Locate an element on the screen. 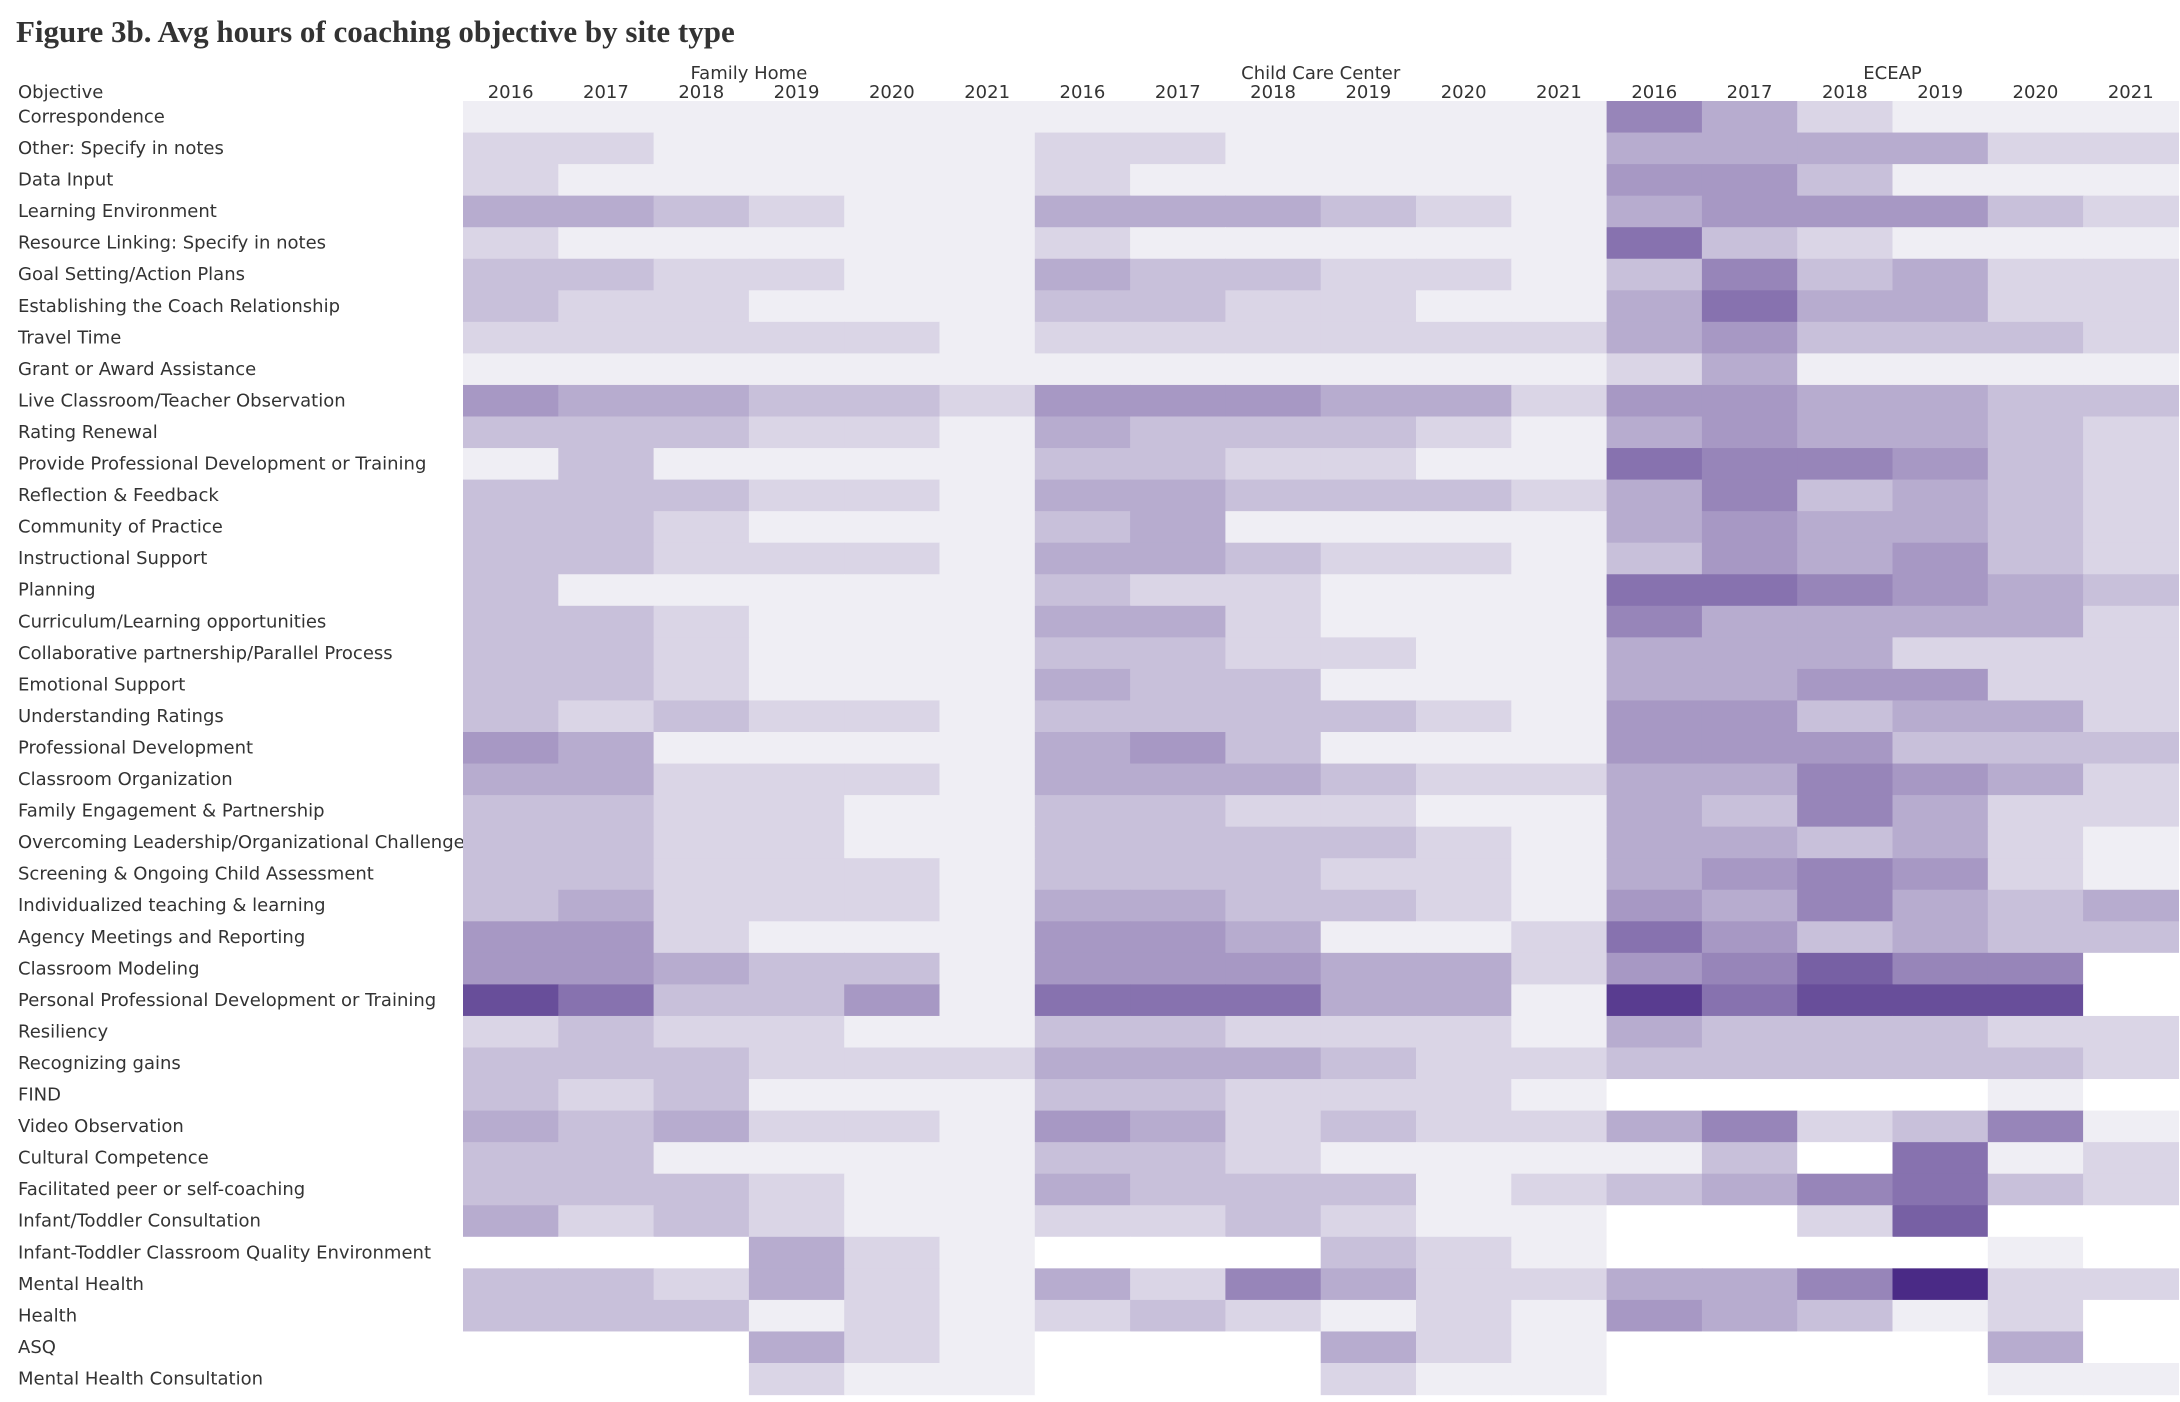  objective-label: Family Engagement & Partnership is located at coordinates (171, 811).